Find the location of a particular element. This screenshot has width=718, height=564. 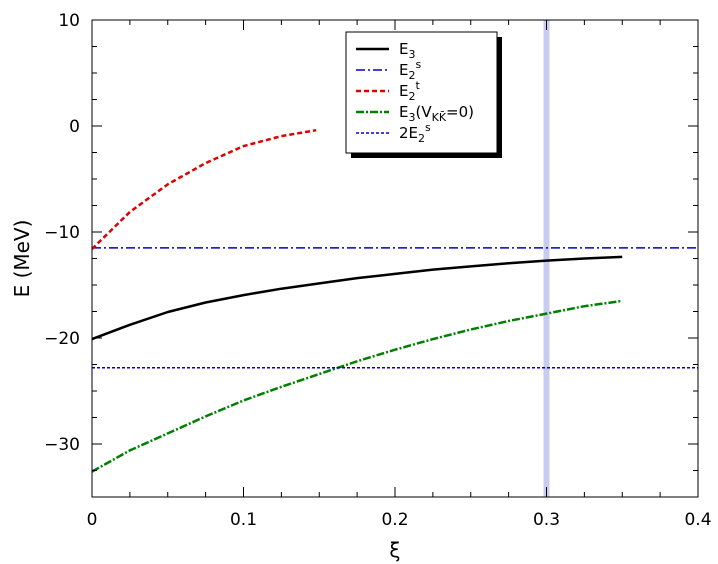

y-axis-title: E (MeV) is located at coordinates (22, 259).